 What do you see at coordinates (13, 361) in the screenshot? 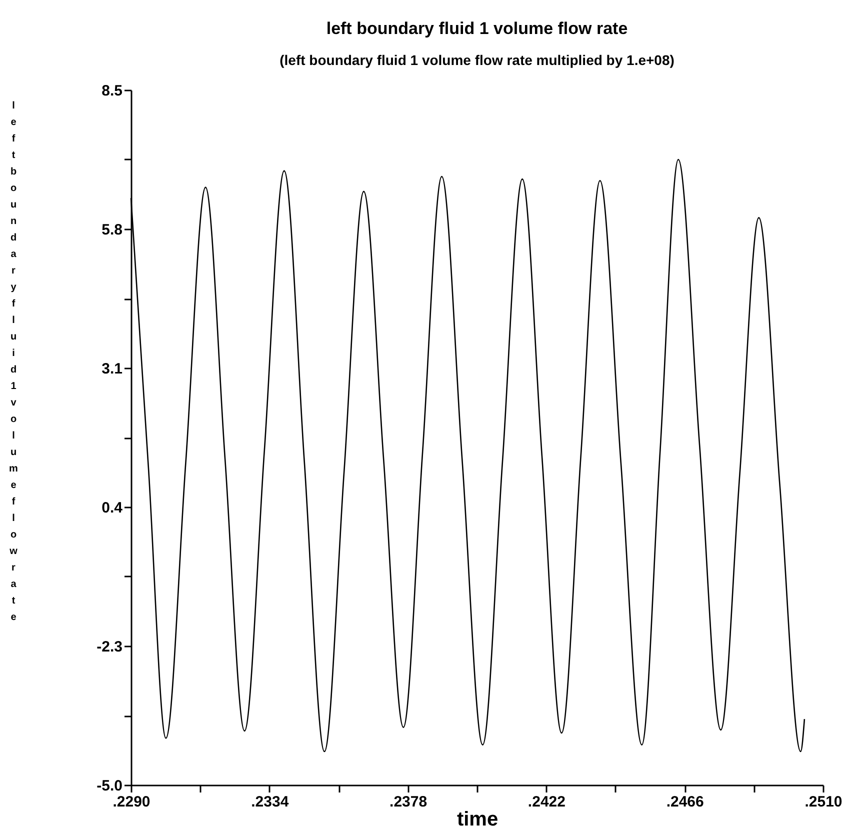
I see `text: left boundary fluid 1 volume flow rate` at bounding box center [13, 361].